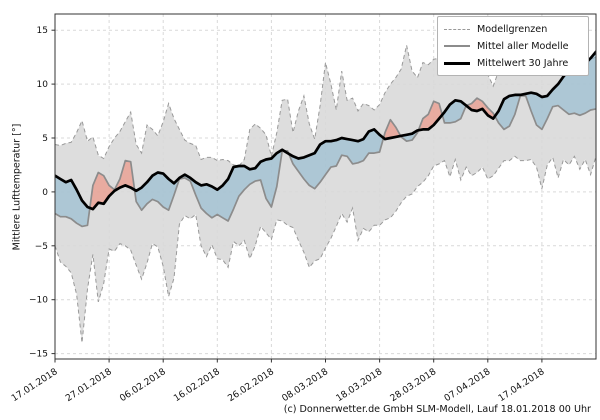 This screenshot has height=420, width=600. What do you see at coordinates (38, 355) in the screenshot?
I see `y-tick-label: −15` at bounding box center [38, 355].